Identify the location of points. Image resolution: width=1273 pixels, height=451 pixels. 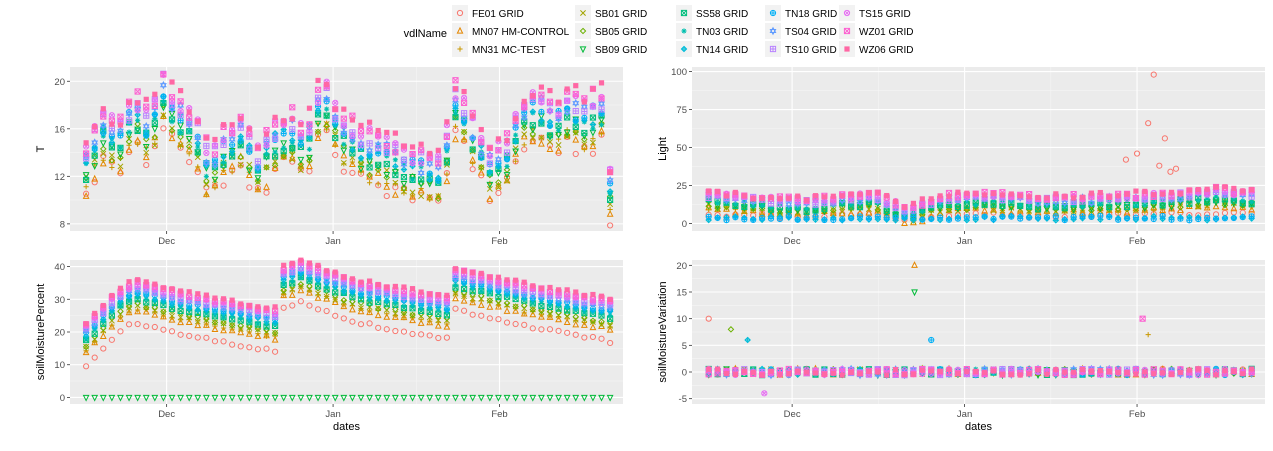
(348, 149).